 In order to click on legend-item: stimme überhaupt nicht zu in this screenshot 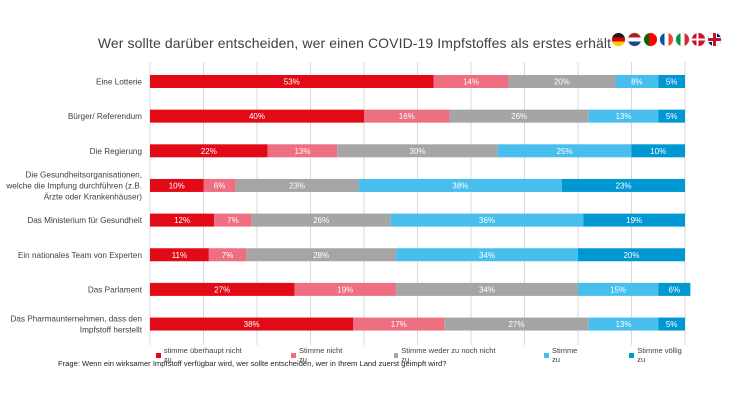, I will do `click(201, 355)`.